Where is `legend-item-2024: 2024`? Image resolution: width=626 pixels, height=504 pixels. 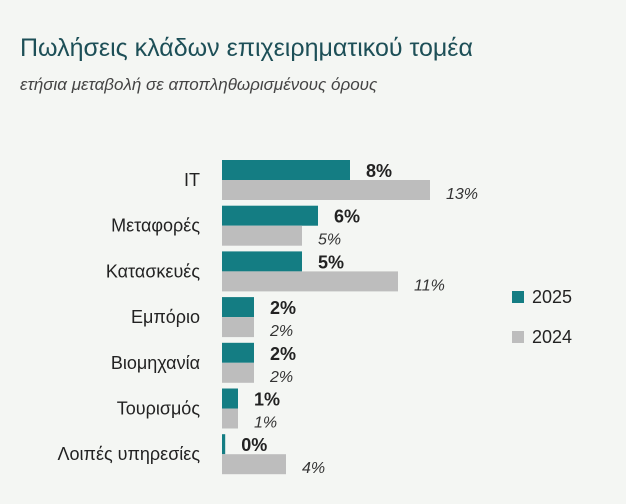
legend-item-2024: 2024 is located at coordinates (542, 337).